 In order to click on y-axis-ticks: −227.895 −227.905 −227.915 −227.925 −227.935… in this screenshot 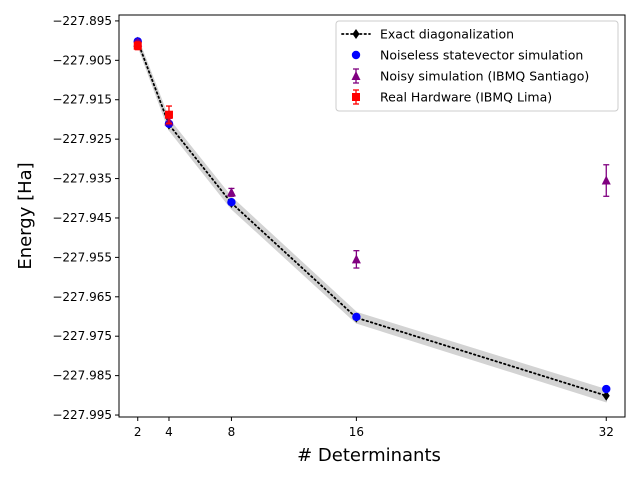, I will do `click(85, 218)`.